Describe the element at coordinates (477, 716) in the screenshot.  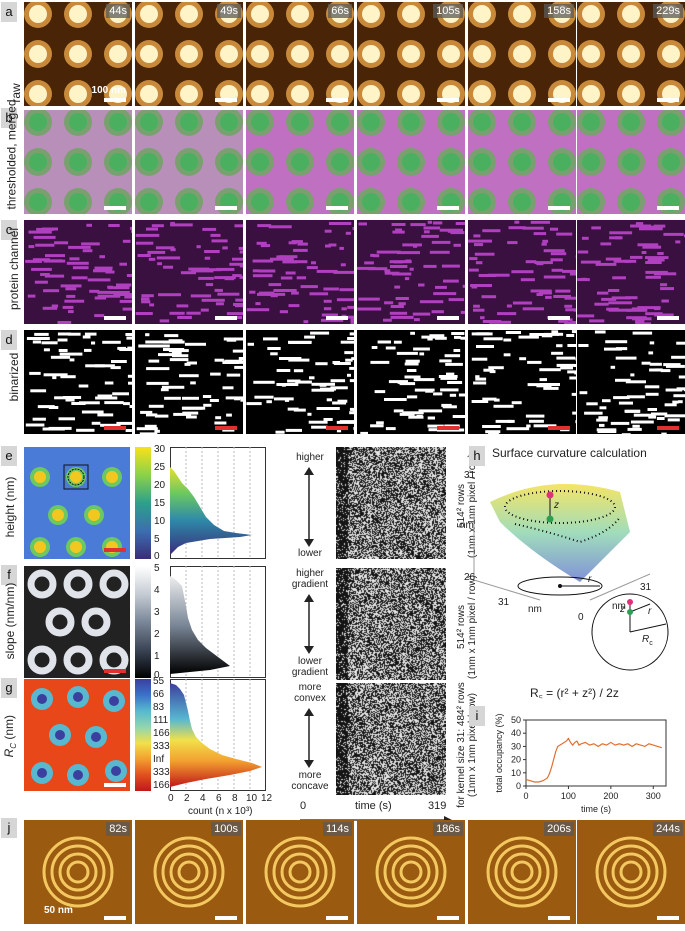
I see `panel-label-i: i` at that location.